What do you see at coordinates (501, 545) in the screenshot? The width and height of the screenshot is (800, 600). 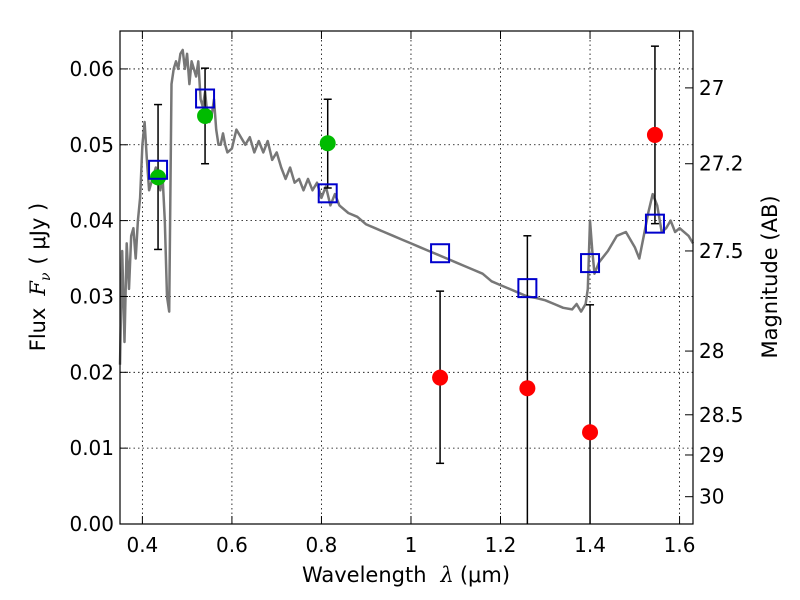 I see `x-tick-label: 1.2` at bounding box center [501, 545].